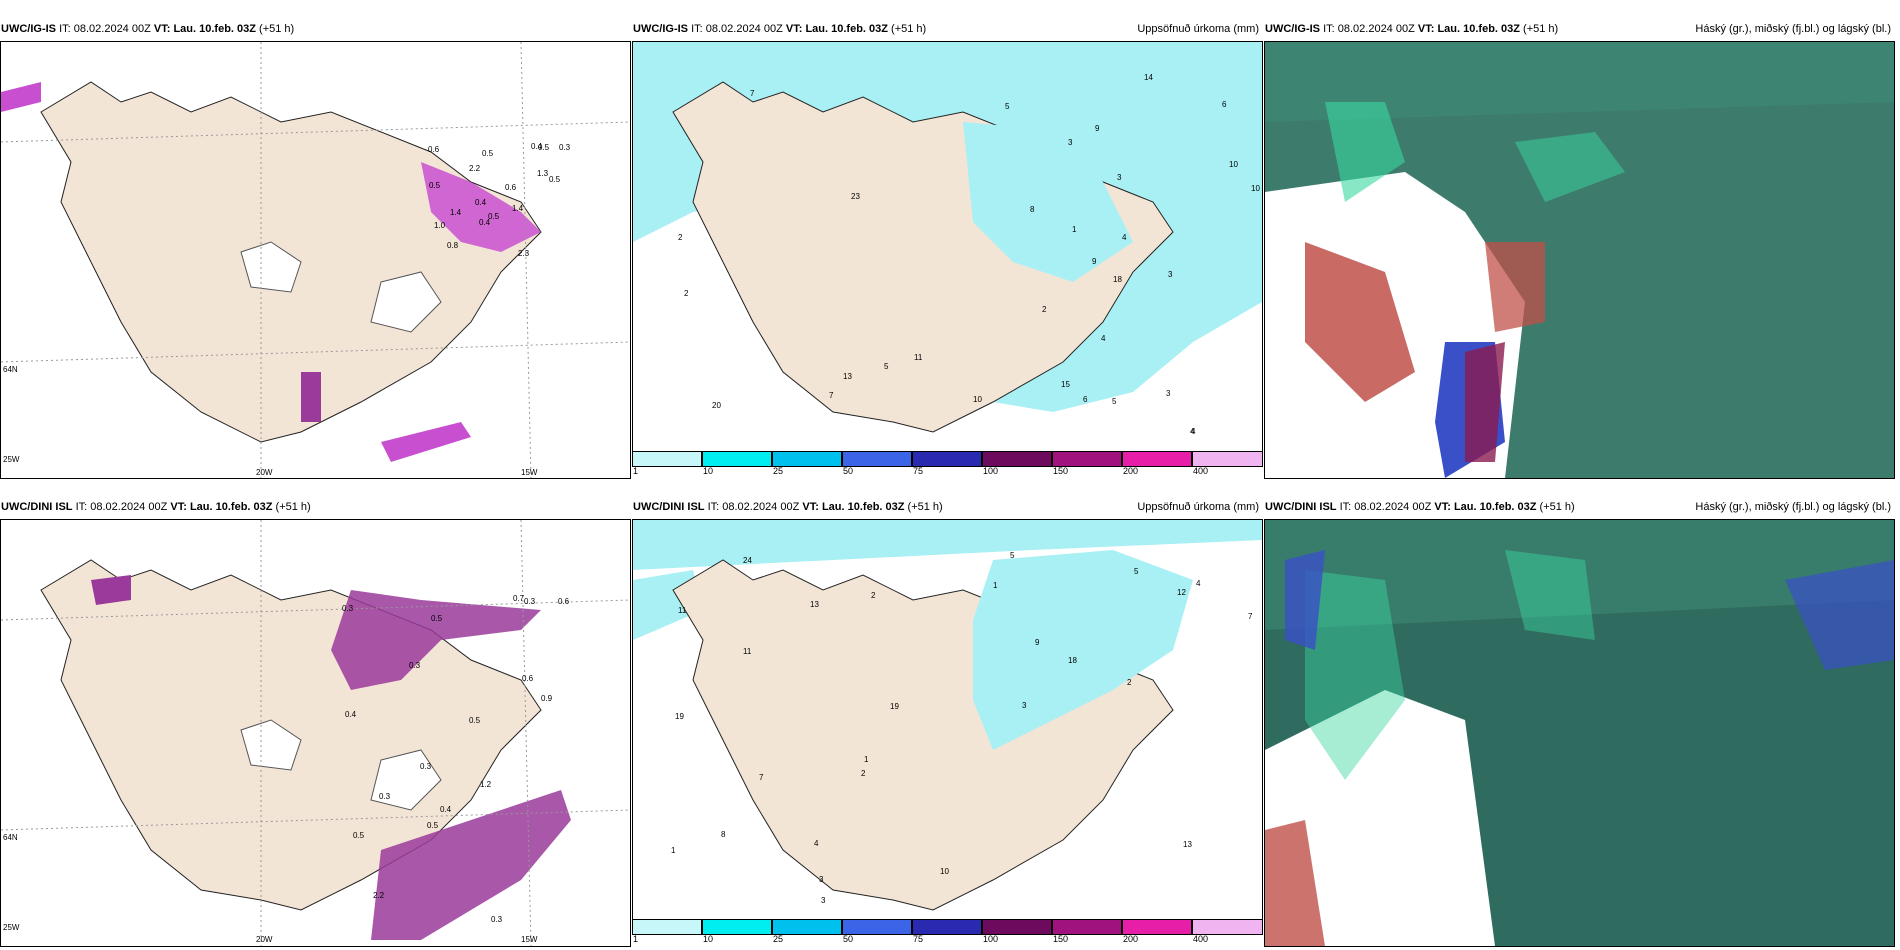 This screenshot has width=1900, height=950. What do you see at coordinates (543, 173) in the screenshot?
I see `value-label: 1.3` at bounding box center [543, 173].